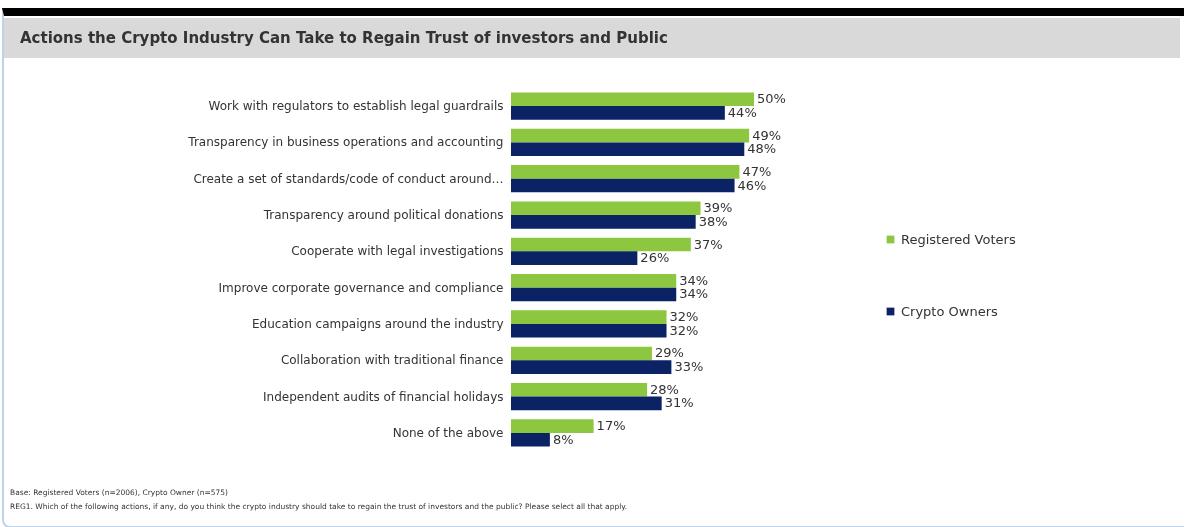 Image resolution: width=1192 pixels, height=527 pixels. Describe the element at coordinates (689, 367) in the screenshot. I see `data-label: 33%` at that location.